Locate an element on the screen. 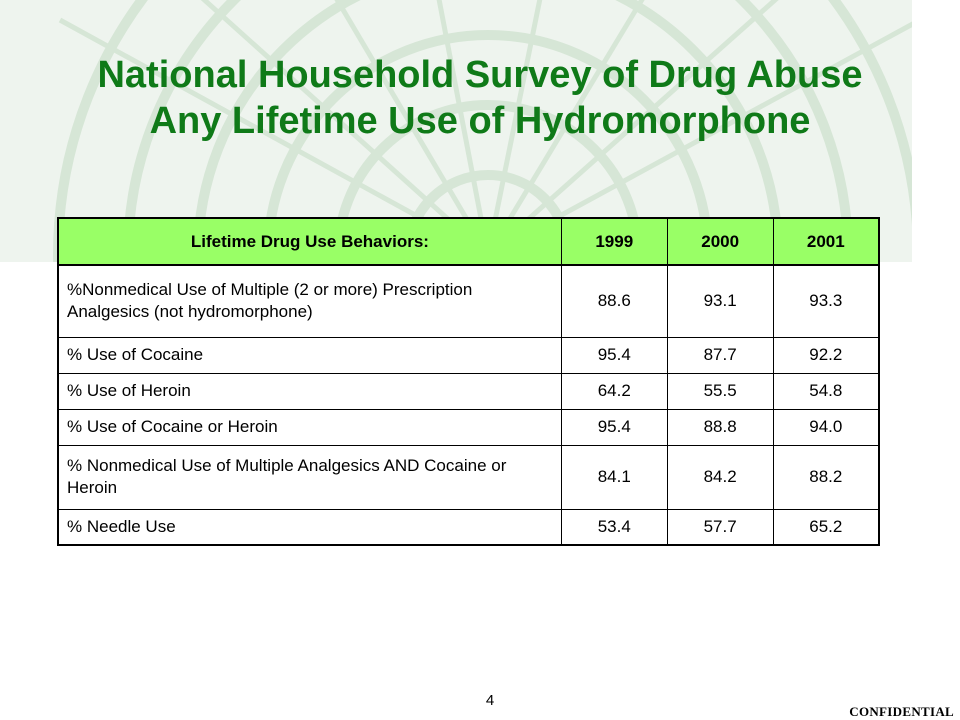  cell-value: 84.2 is located at coordinates (720, 477).